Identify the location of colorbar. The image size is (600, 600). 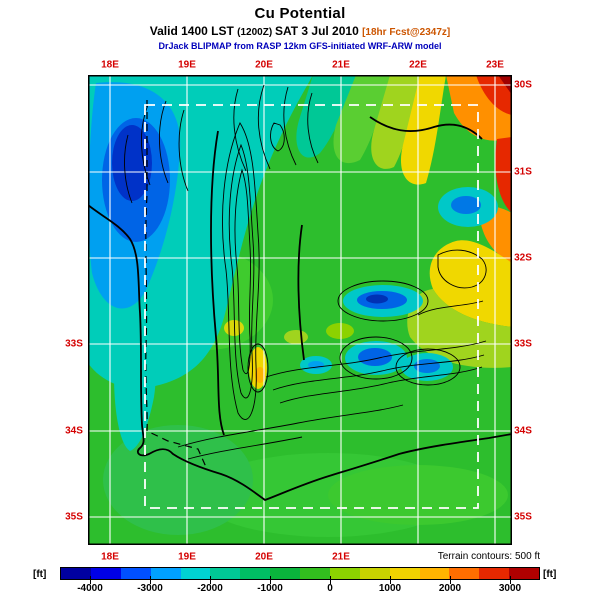
(300, 573).